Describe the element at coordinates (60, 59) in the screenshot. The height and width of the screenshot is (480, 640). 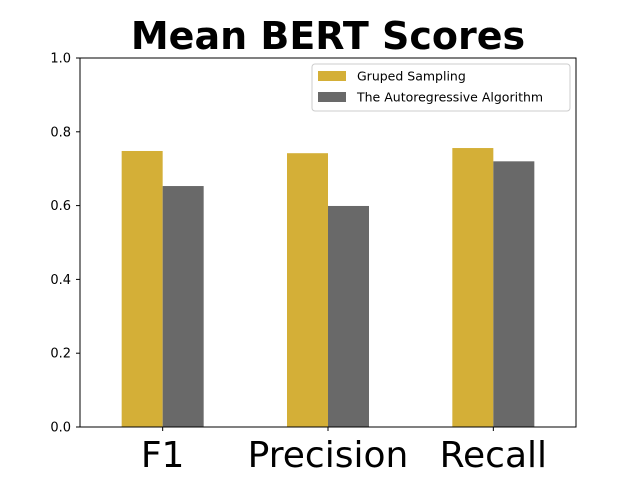
I see `y-tick-label: 1.0` at that location.